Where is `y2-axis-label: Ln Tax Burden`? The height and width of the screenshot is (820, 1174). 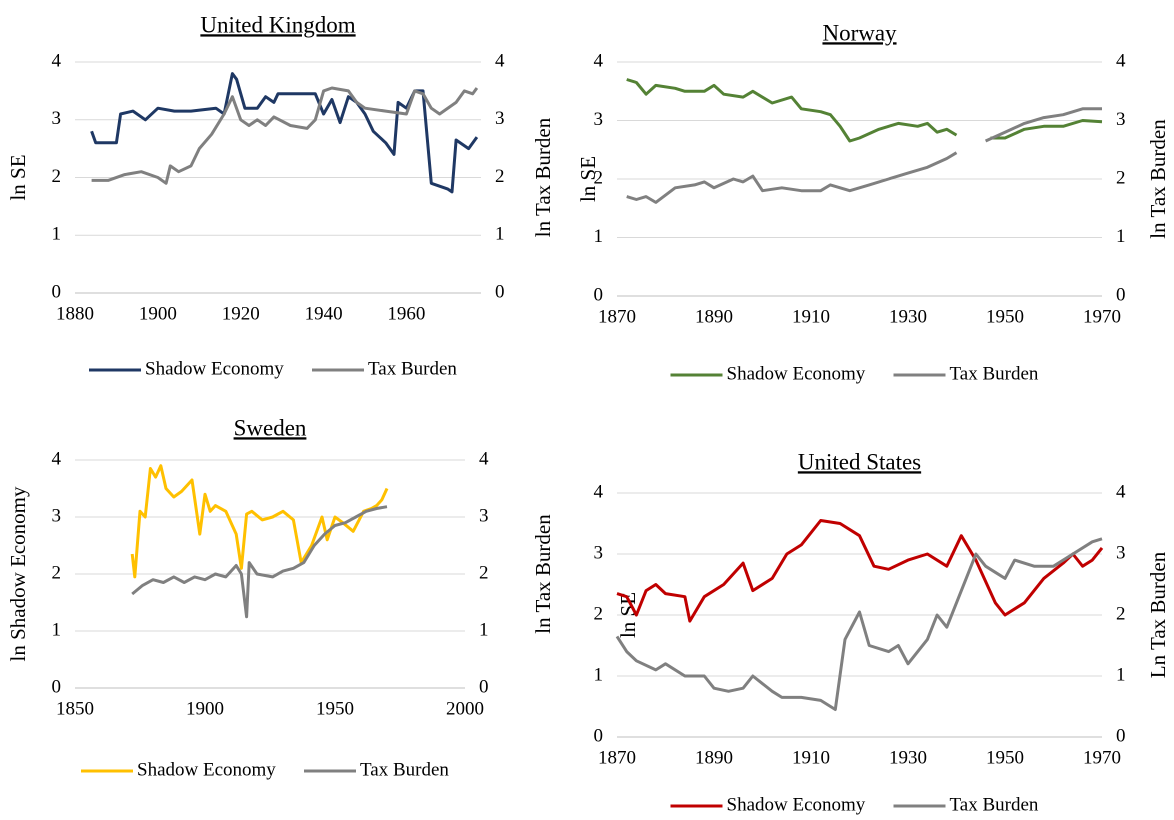 y2-axis-label: Ln Tax Burden is located at coordinates (1158, 614).